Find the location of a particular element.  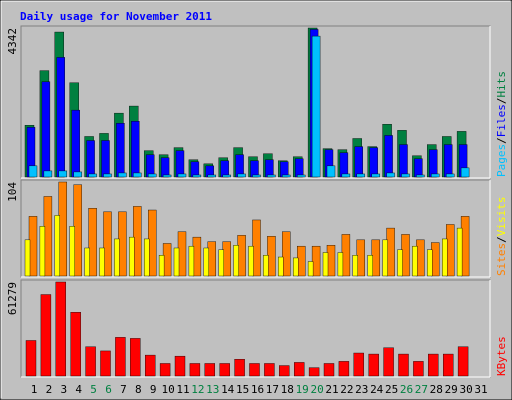

legend: Sites/Visits is located at coordinates (501, 237).